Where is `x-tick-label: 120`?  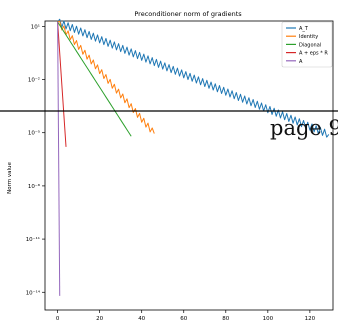 x-tick-label: 120 is located at coordinates (310, 319).